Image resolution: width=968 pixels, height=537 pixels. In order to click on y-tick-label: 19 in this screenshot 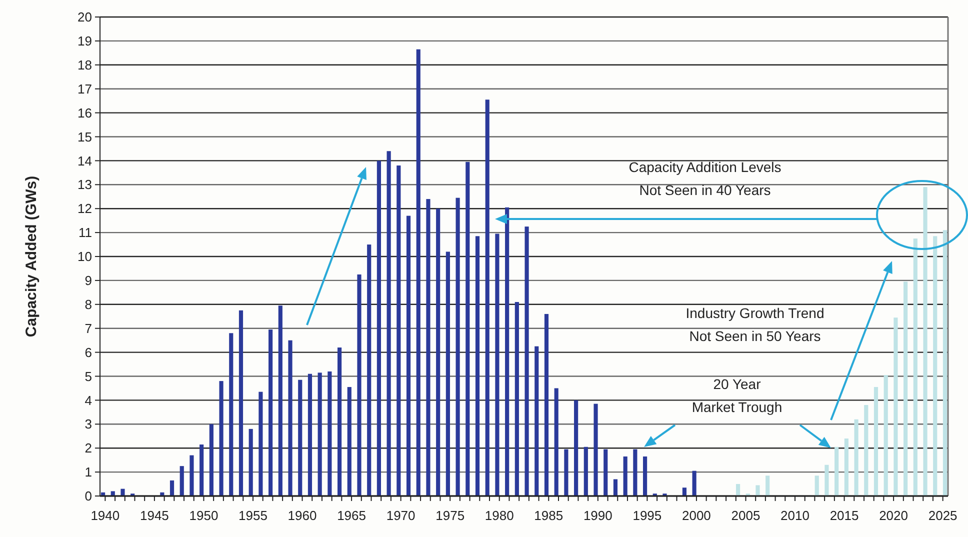, I will do `click(85, 41)`.